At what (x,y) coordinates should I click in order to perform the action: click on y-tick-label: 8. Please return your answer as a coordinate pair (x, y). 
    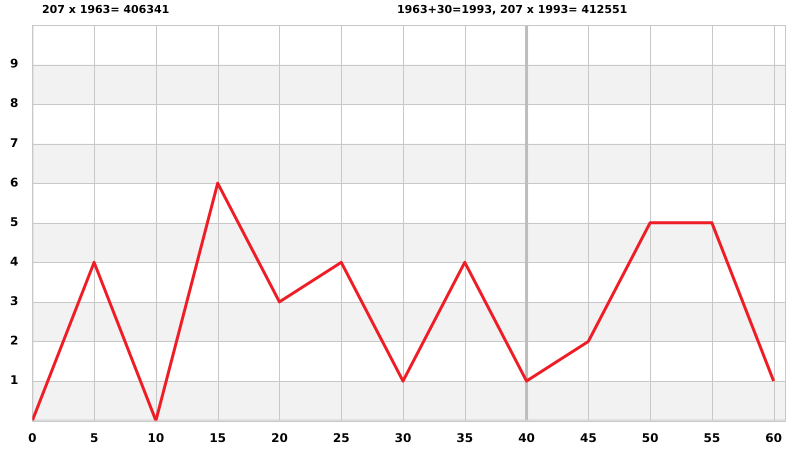
    Looking at the image, I should click on (14, 103).